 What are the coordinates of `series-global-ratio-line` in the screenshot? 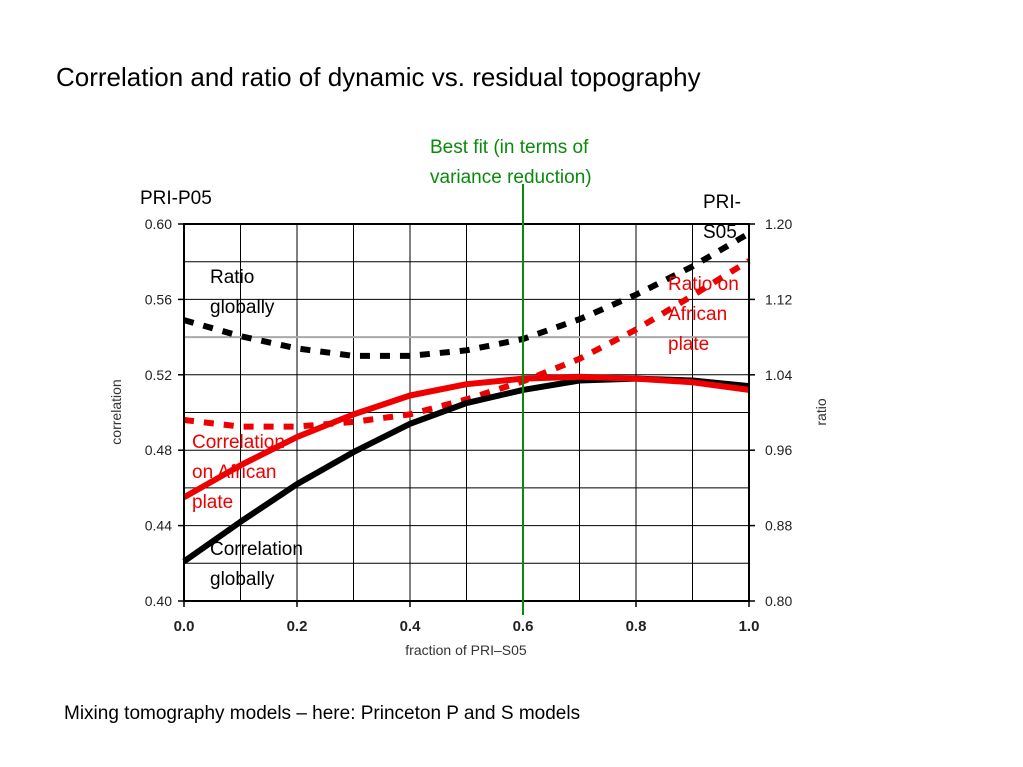 It's located at (467, 294).